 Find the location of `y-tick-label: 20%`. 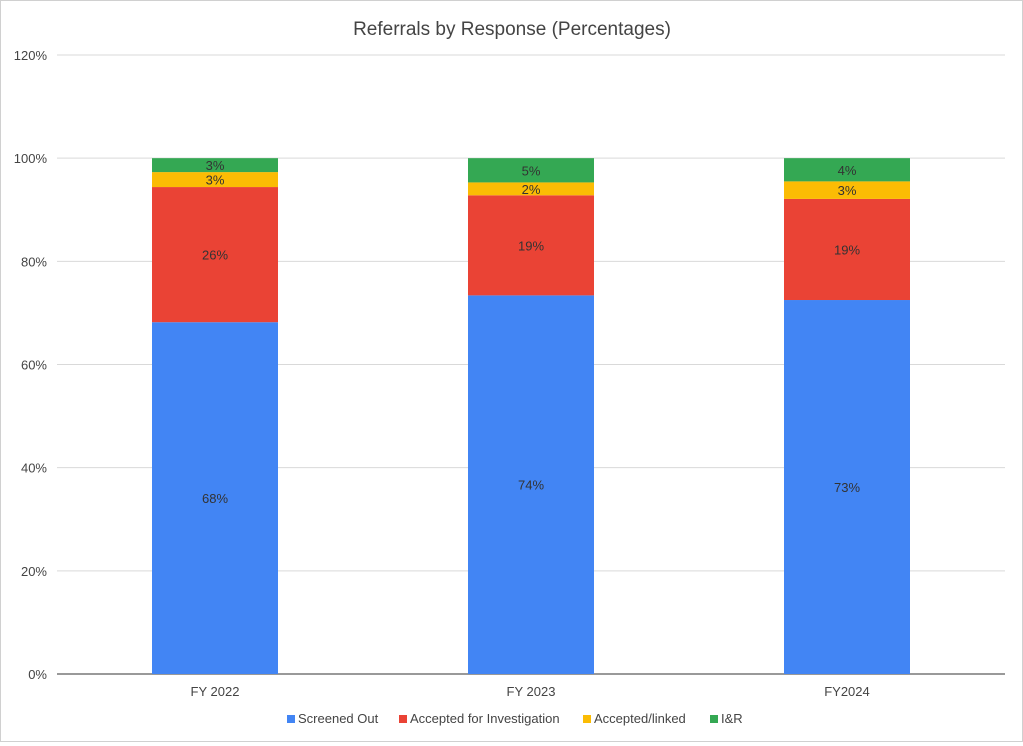

y-tick-label: 20% is located at coordinates (34, 571).